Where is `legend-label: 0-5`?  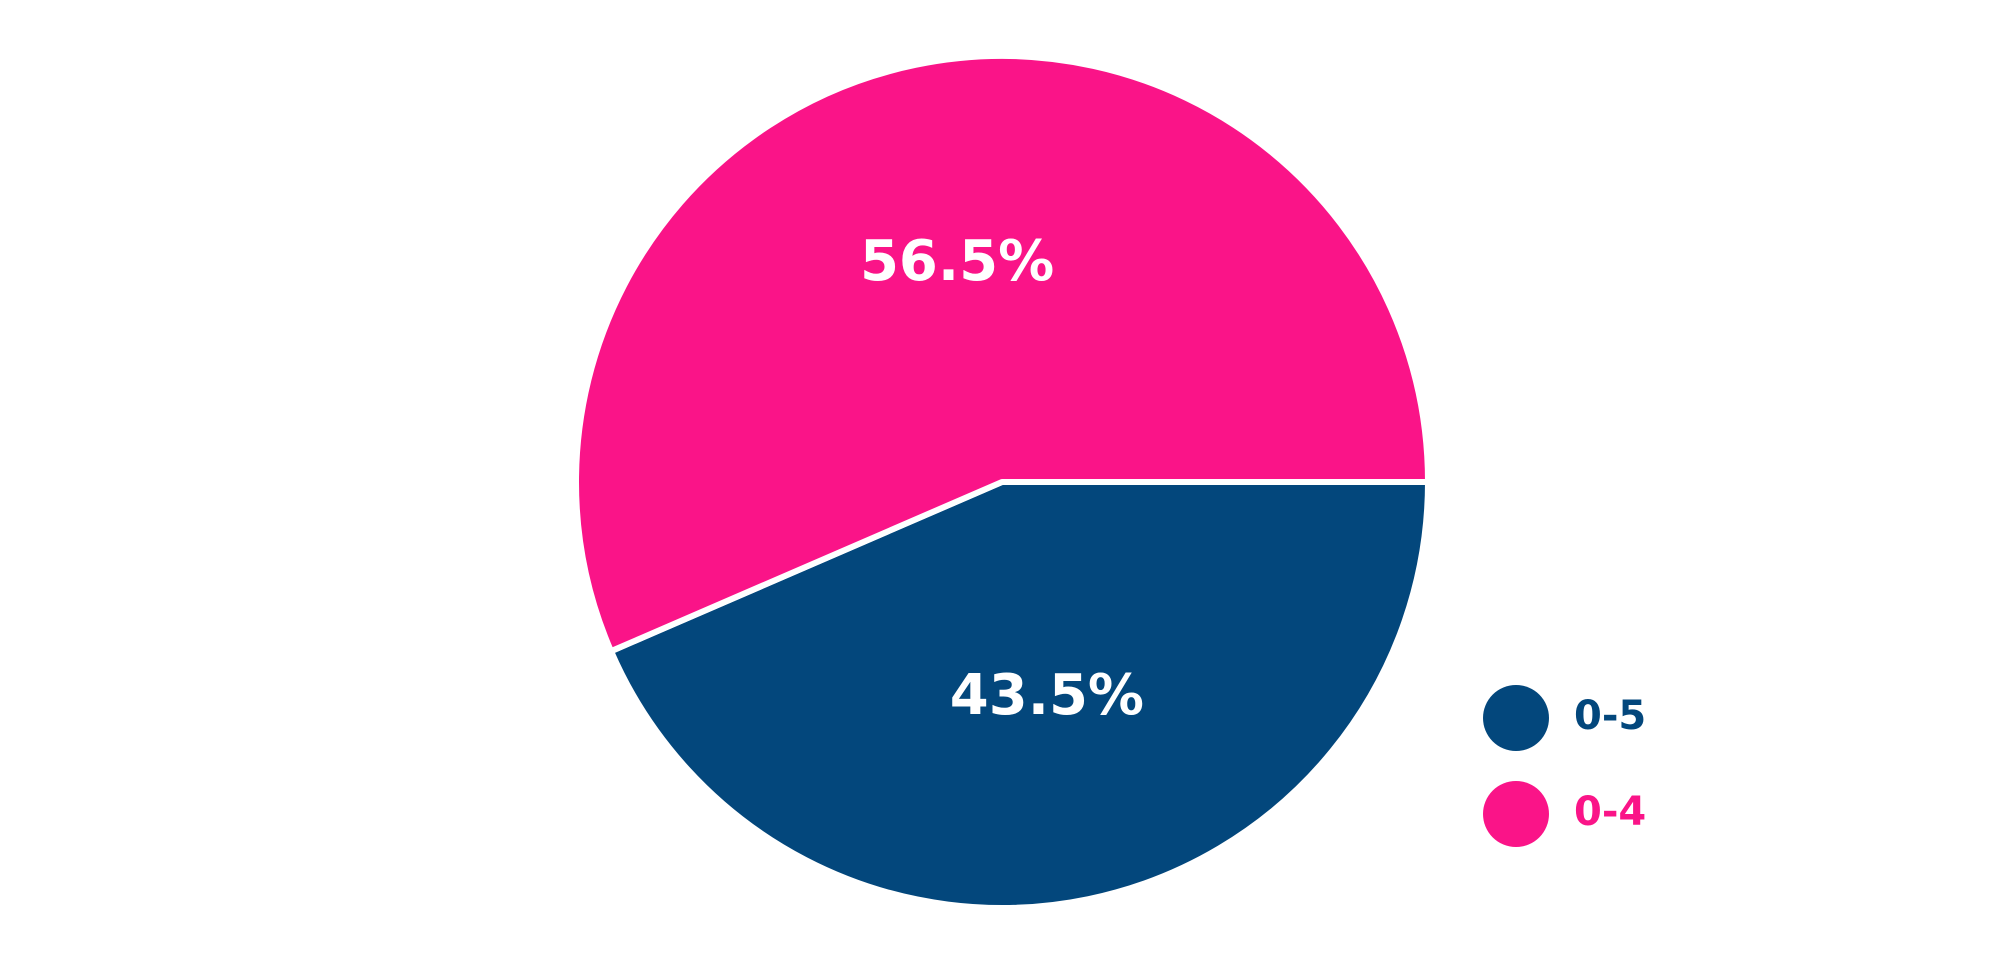 legend-label: 0-5 is located at coordinates (1610, 716).